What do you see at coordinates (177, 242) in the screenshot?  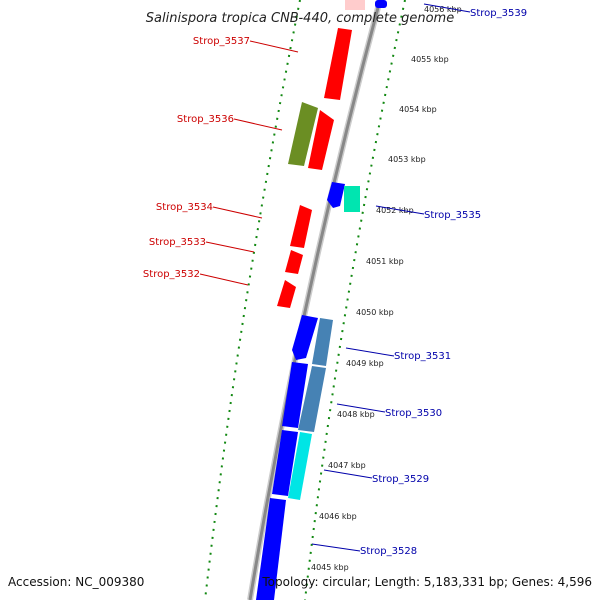 I see `label-strop-3533: Strop_3533` at bounding box center [177, 242].